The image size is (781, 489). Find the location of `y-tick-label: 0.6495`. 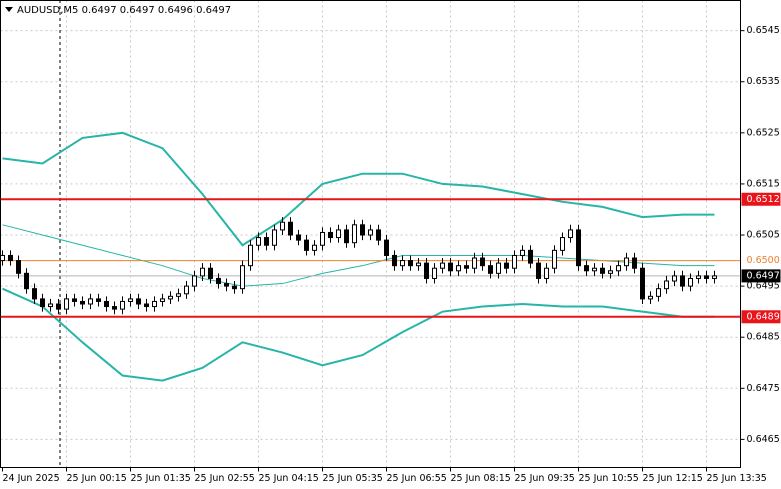

y-tick-label: 0.6495 is located at coordinates (763, 286).